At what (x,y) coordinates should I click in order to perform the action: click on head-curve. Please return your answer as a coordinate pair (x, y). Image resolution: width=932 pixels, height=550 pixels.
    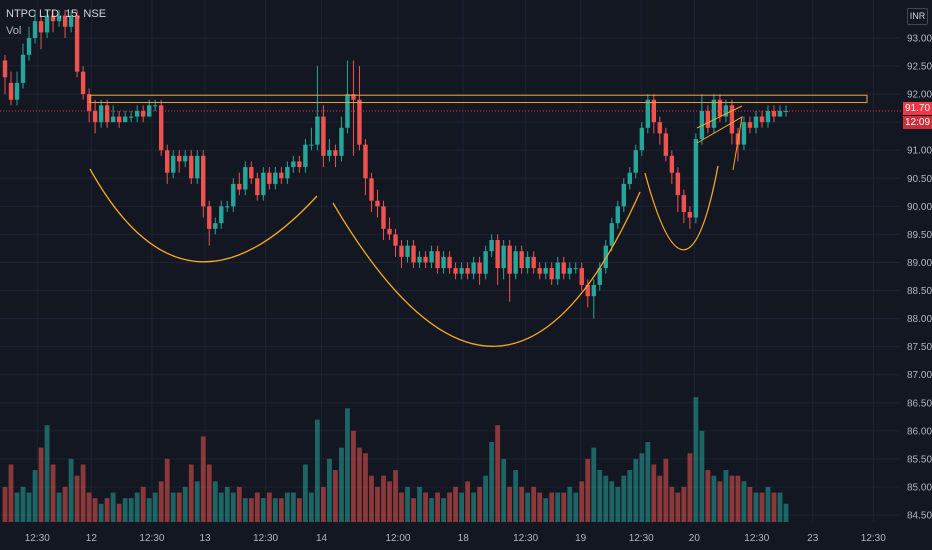
    Looking at the image, I should click on (486, 269).